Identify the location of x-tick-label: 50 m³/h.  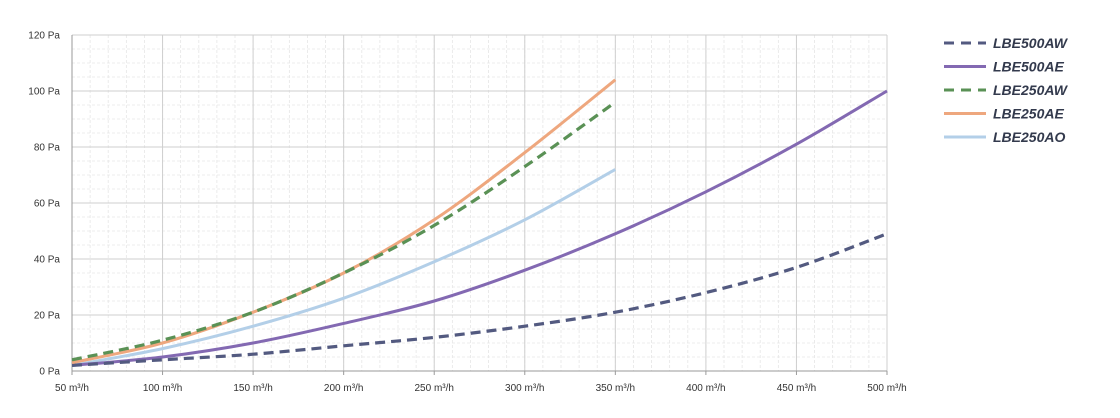
(72, 388).